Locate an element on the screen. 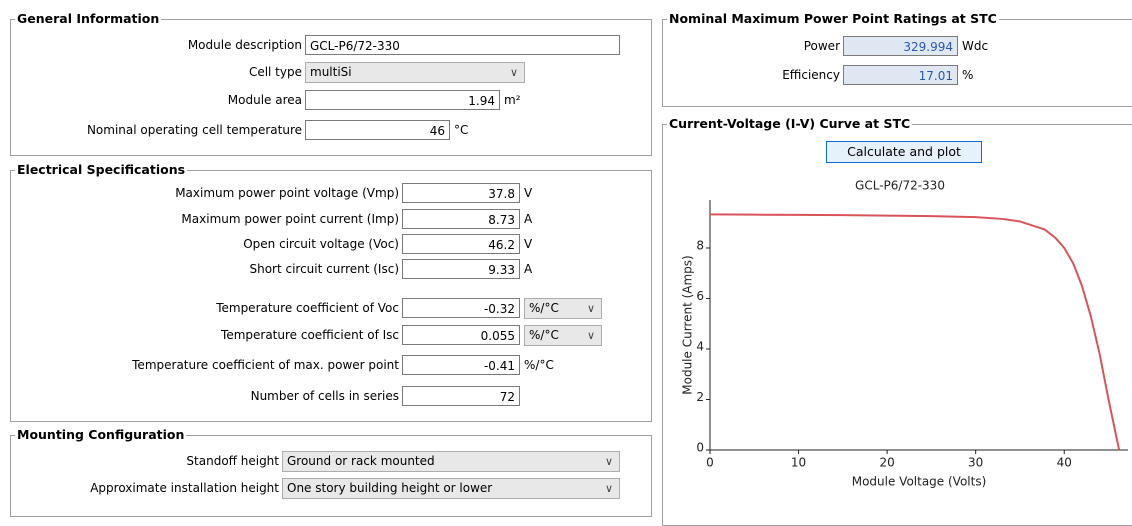 The height and width of the screenshot is (526, 1132). field-label: Nominal operating cell temperature is located at coordinates (194, 130).